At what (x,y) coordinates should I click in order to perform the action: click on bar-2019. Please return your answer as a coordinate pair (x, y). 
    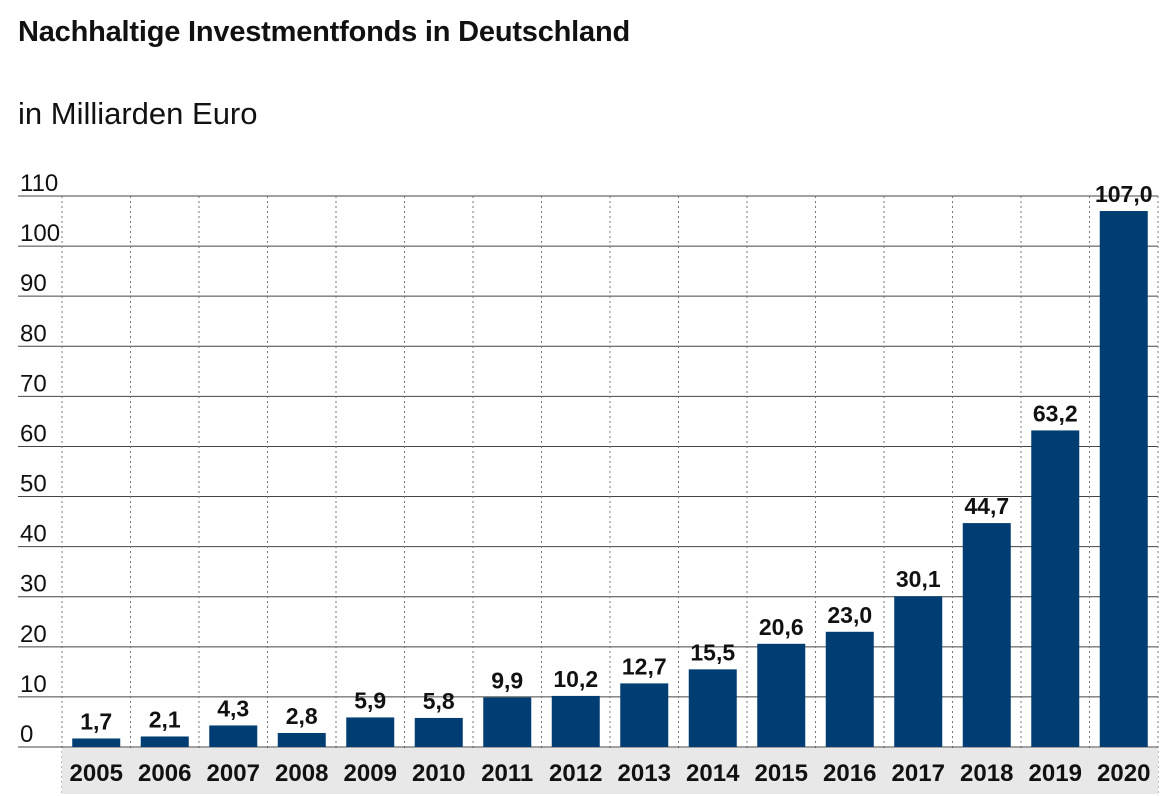
    Looking at the image, I should click on (1055, 588).